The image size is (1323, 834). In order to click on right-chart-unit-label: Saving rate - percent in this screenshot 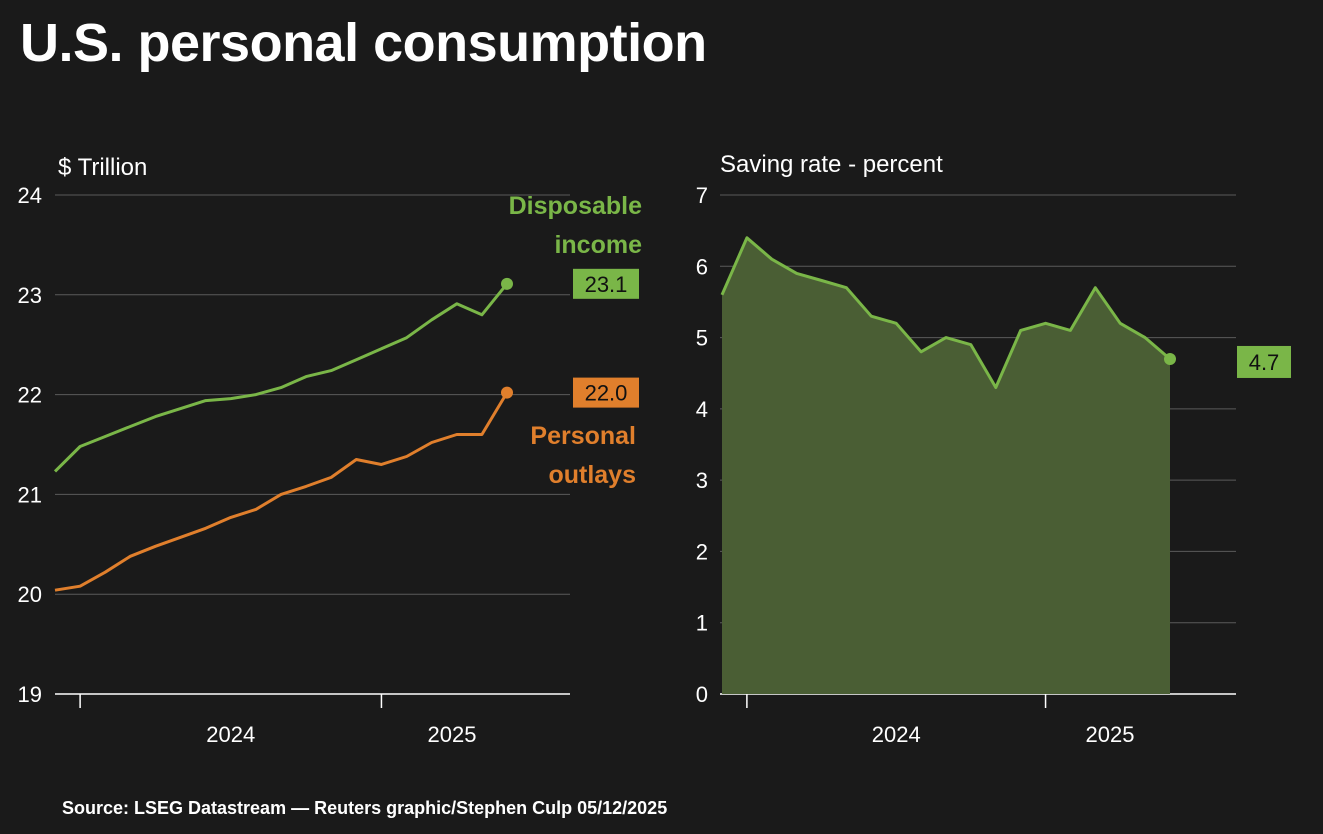, I will do `click(831, 164)`.